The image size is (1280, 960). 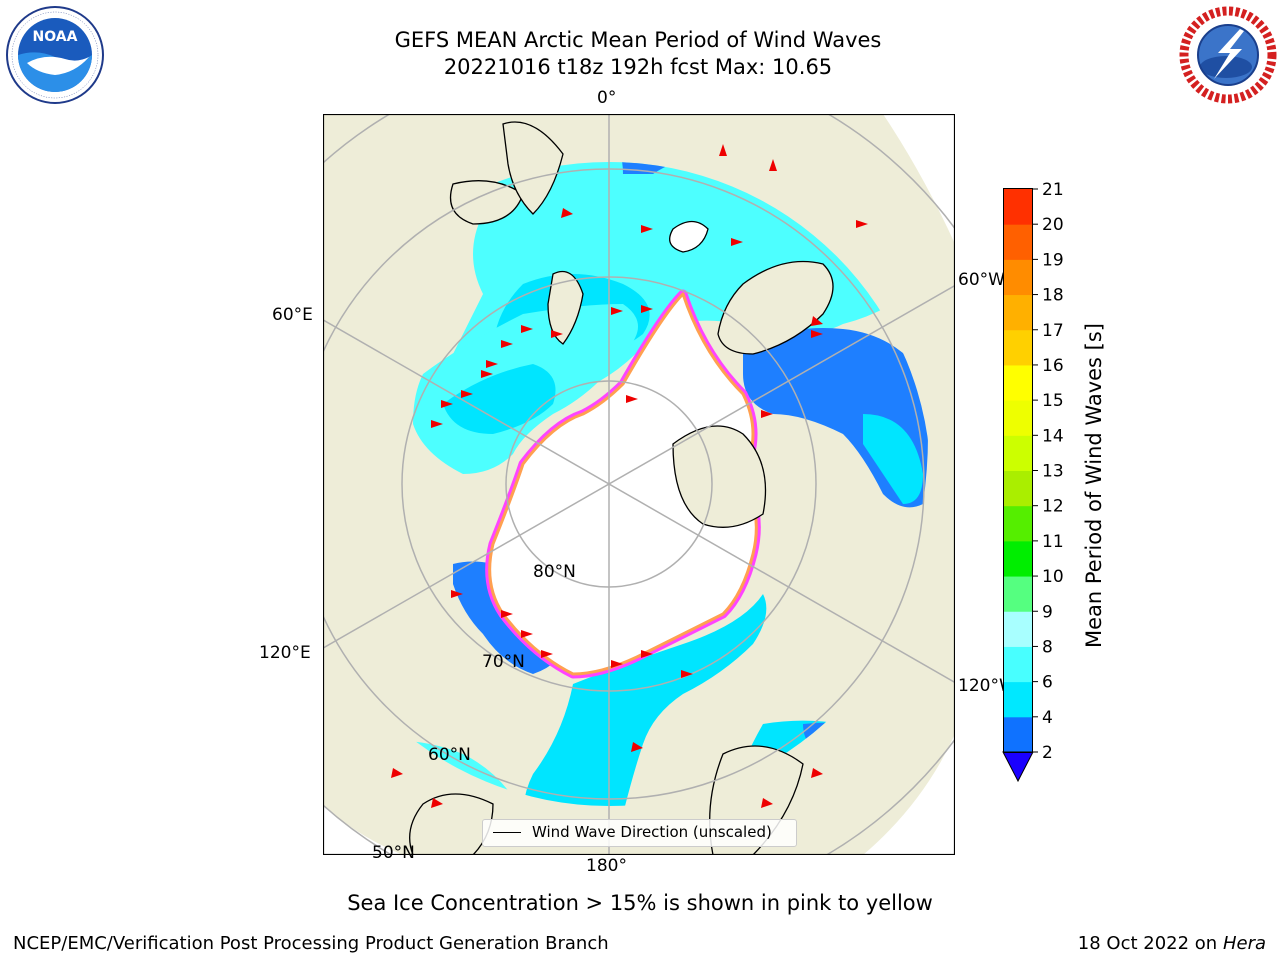 I want to click on map-legend: Wind Wave Direction (unscaled), so click(x=639, y=833).